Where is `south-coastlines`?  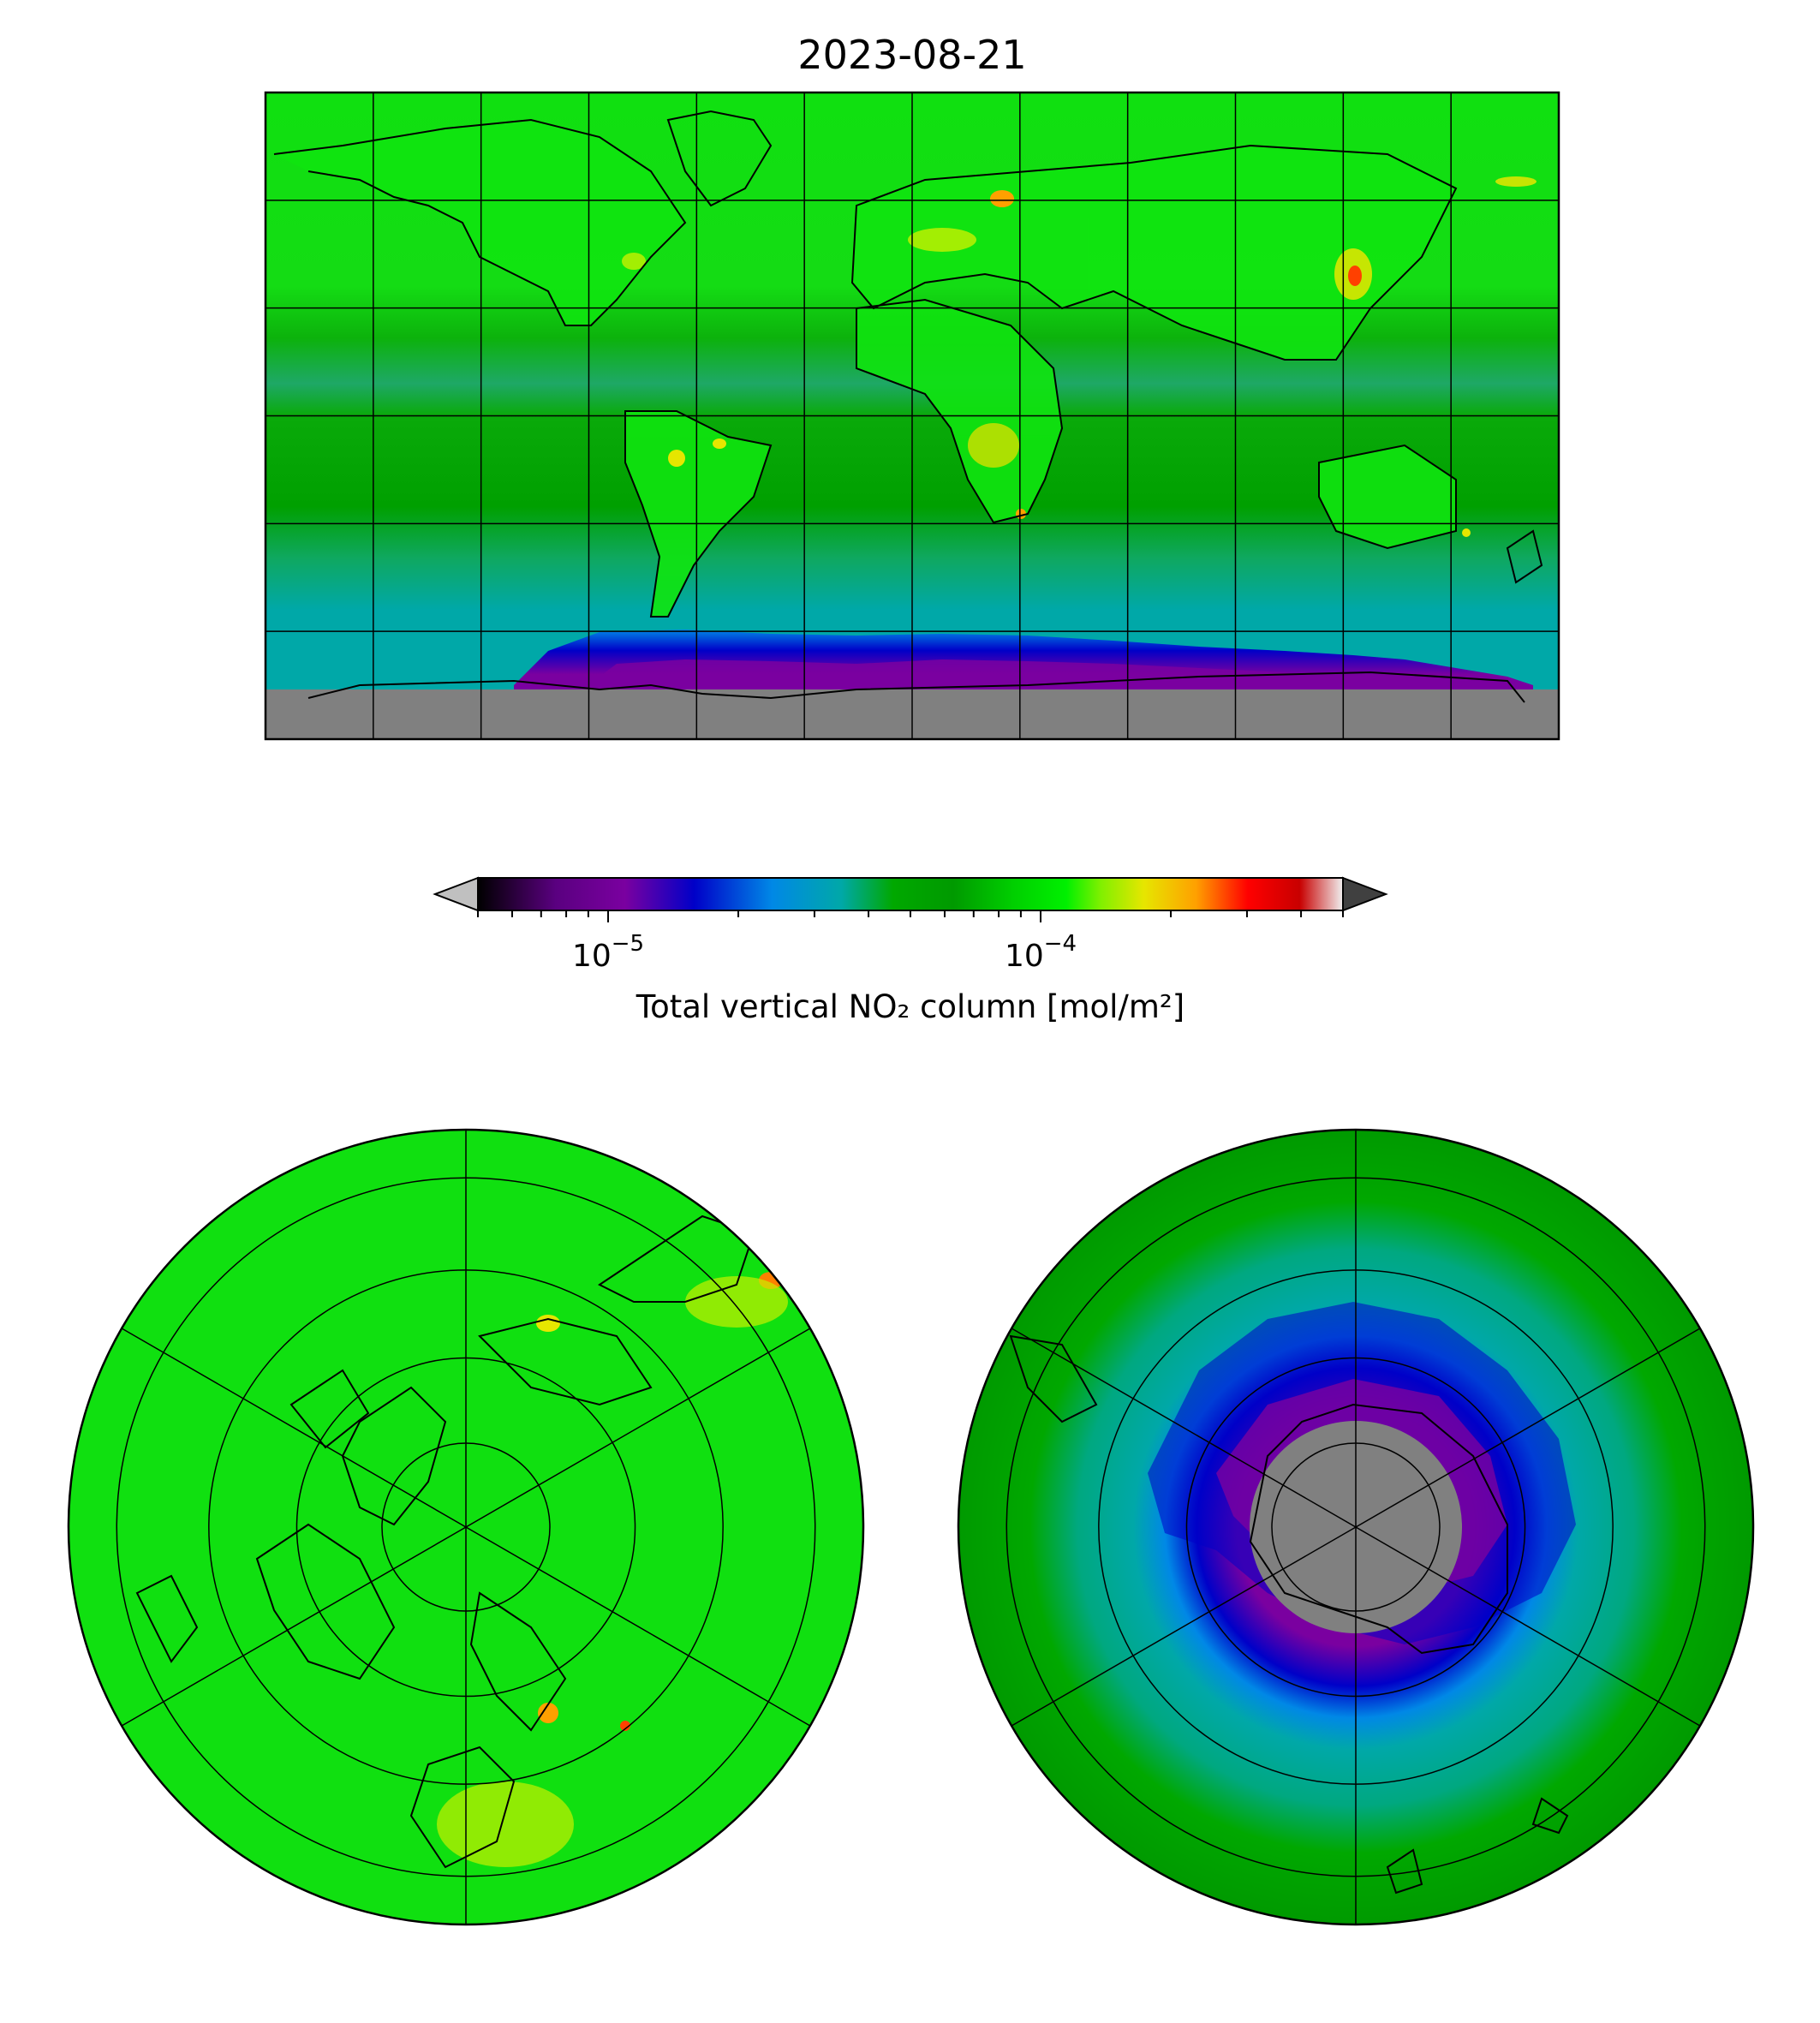
south-coastlines is located at coordinates (1289, 1614).